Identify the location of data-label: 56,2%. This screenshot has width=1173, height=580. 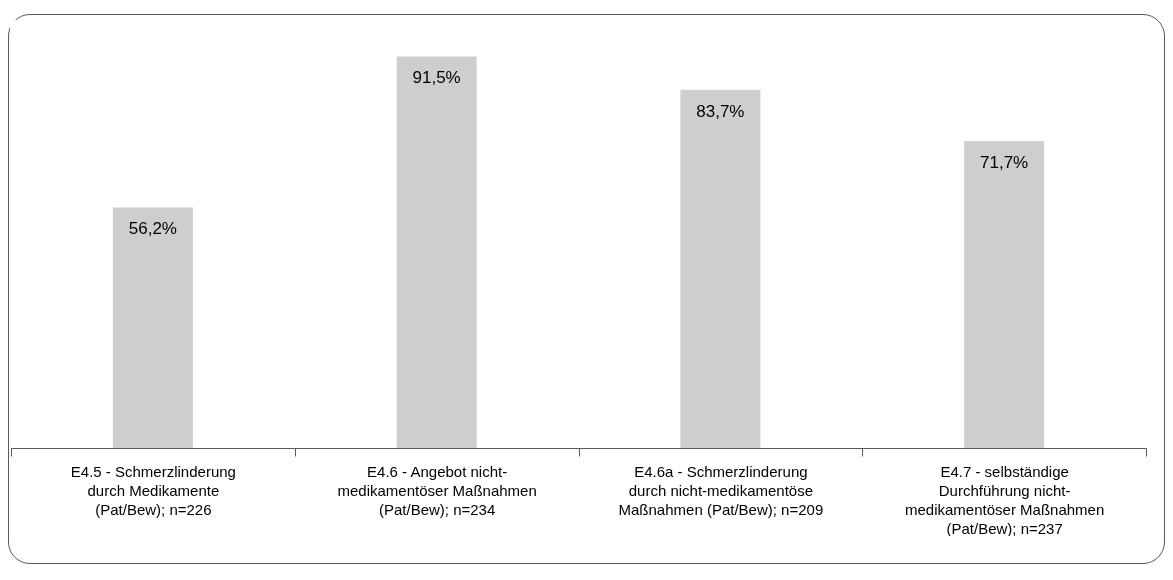
(152, 229).